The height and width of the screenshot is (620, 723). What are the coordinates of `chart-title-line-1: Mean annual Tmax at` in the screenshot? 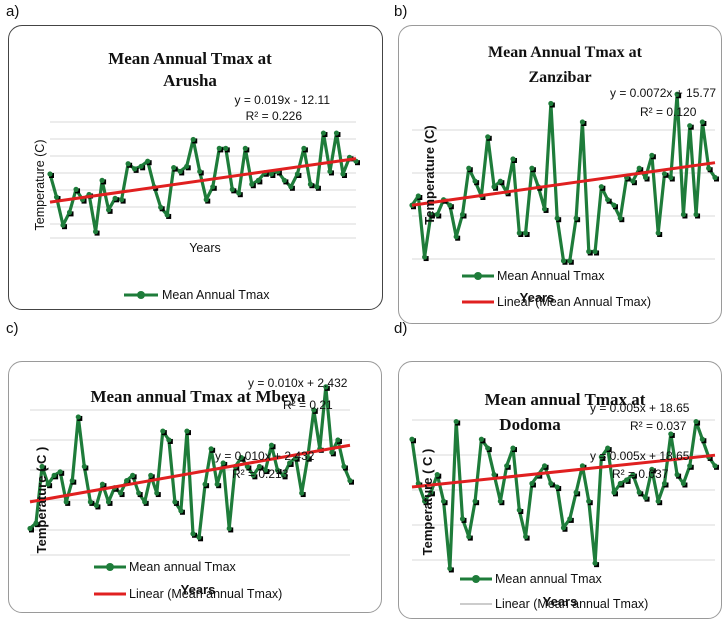 It's located at (565, 399).